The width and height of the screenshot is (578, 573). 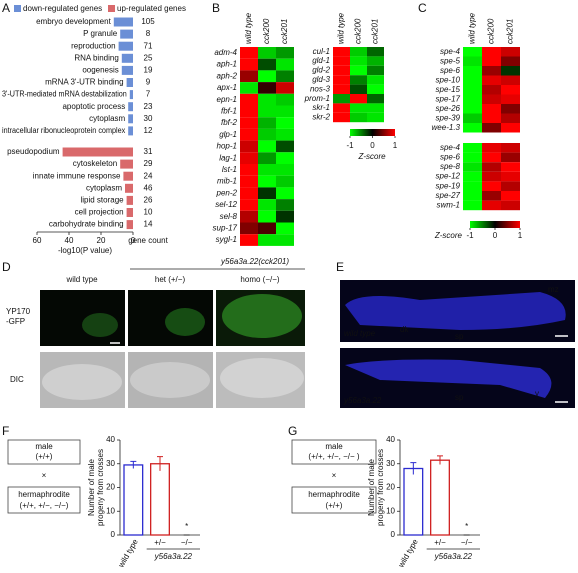 What do you see at coordinates (321, 60) in the screenshot?
I see `gene-label: gld-1` at bounding box center [321, 60].